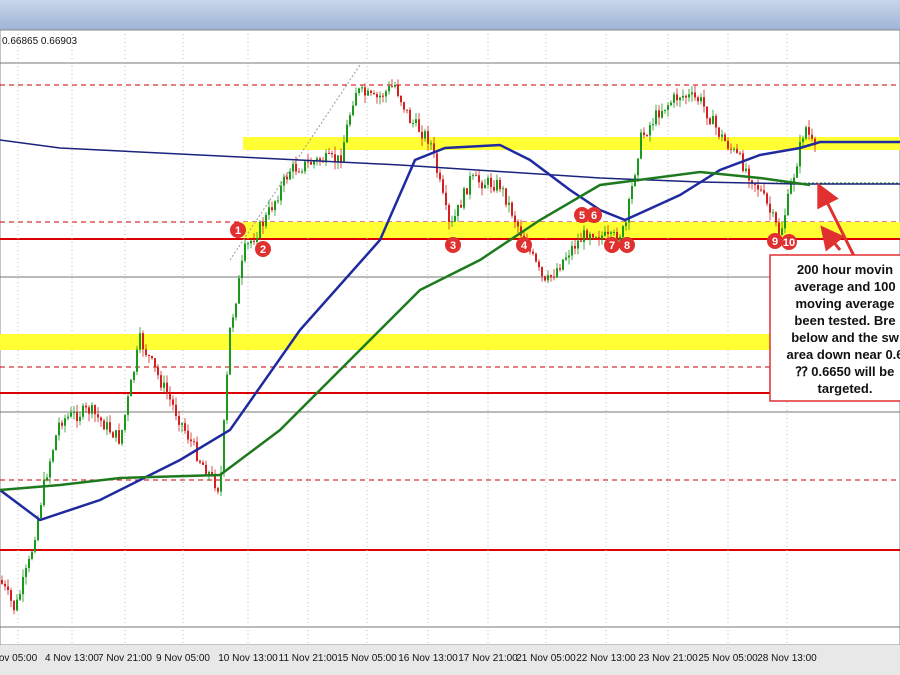  I want to click on annotation-line: area down near 0.6, so click(843, 354).